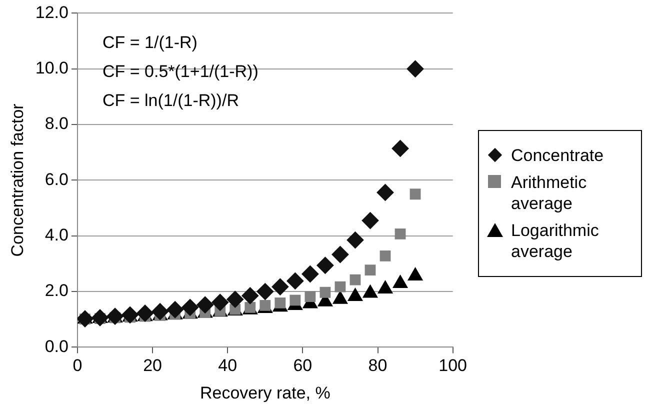  I want to click on y-tick-label: 12.0, so click(51, 12).